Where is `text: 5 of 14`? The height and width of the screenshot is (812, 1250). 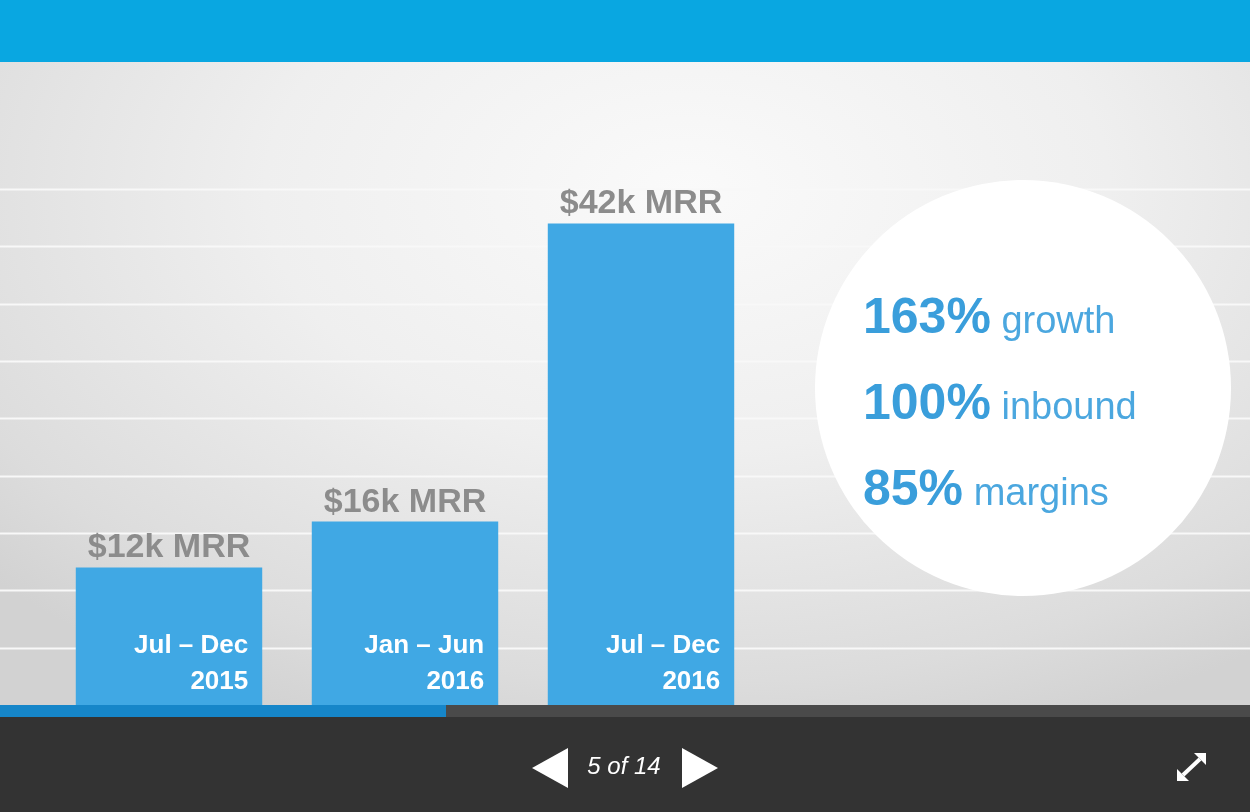 text: 5 of 14 is located at coordinates (624, 766).